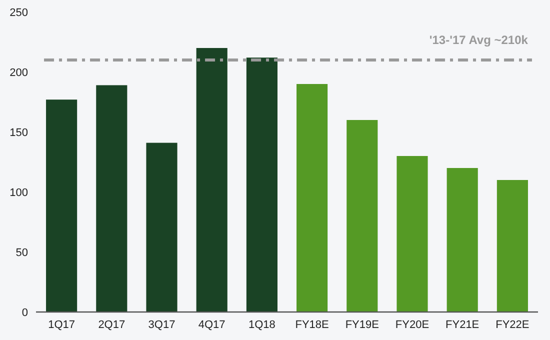  What do you see at coordinates (19, 72) in the screenshot?
I see `y-tick-label: 200` at bounding box center [19, 72].